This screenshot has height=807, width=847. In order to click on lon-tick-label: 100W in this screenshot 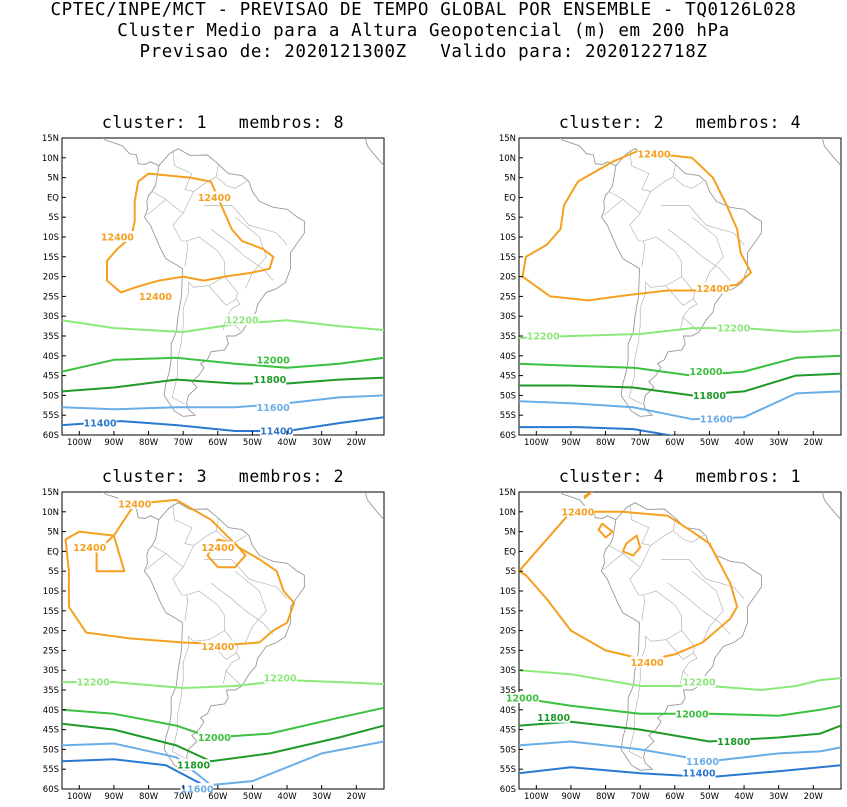, I will do `click(79, 443)`.